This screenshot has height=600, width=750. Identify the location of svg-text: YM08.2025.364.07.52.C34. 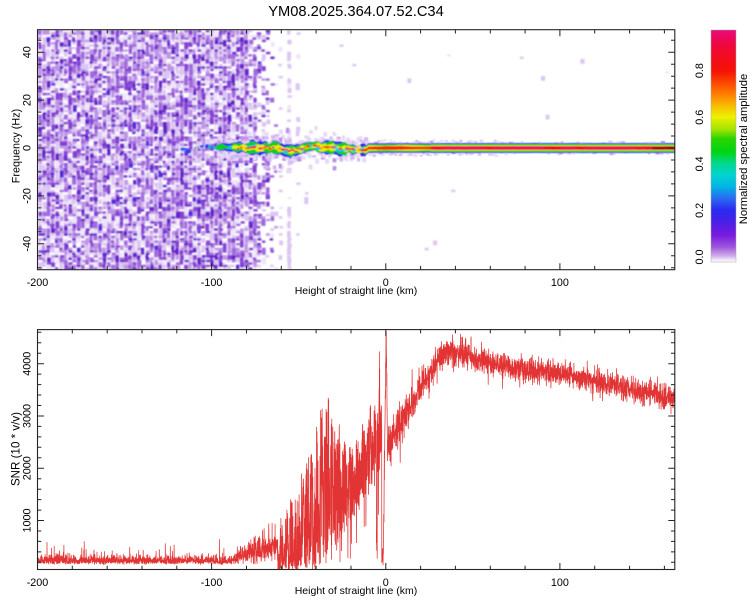
(356, 12).